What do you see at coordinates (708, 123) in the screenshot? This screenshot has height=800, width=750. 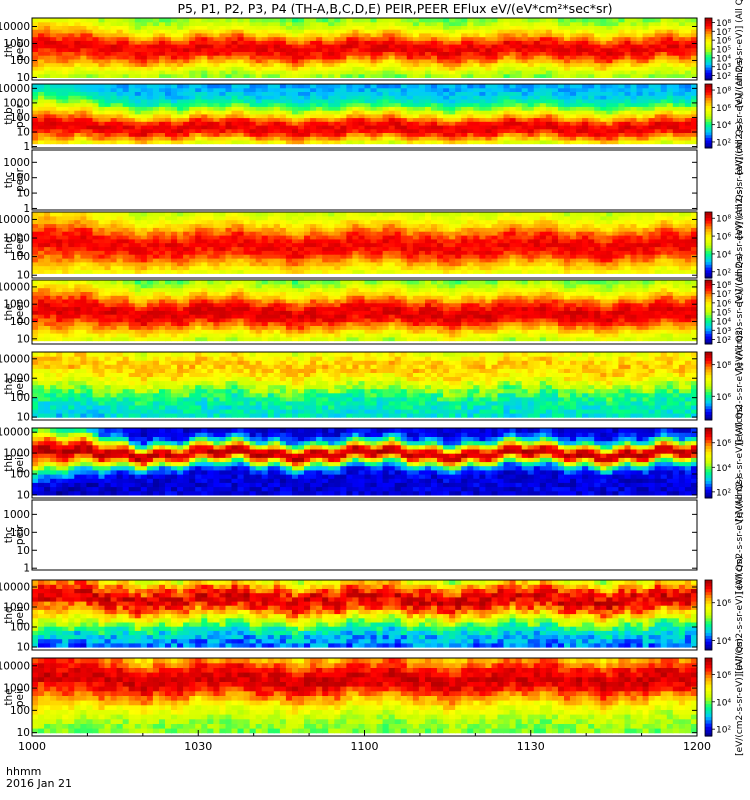 I see `colorbar-step` at bounding box center [708, 123].